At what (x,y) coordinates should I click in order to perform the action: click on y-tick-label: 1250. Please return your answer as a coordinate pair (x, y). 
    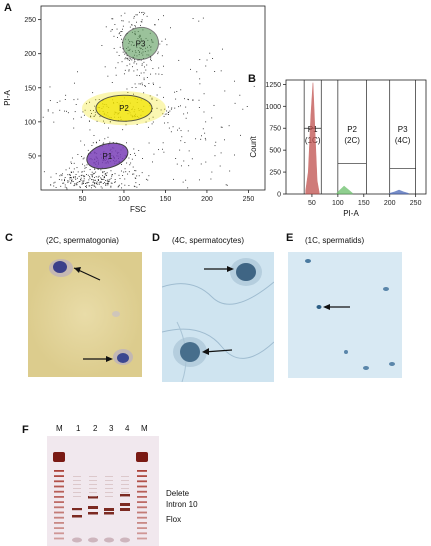
    Looking at the image, I should click on (273, 85).